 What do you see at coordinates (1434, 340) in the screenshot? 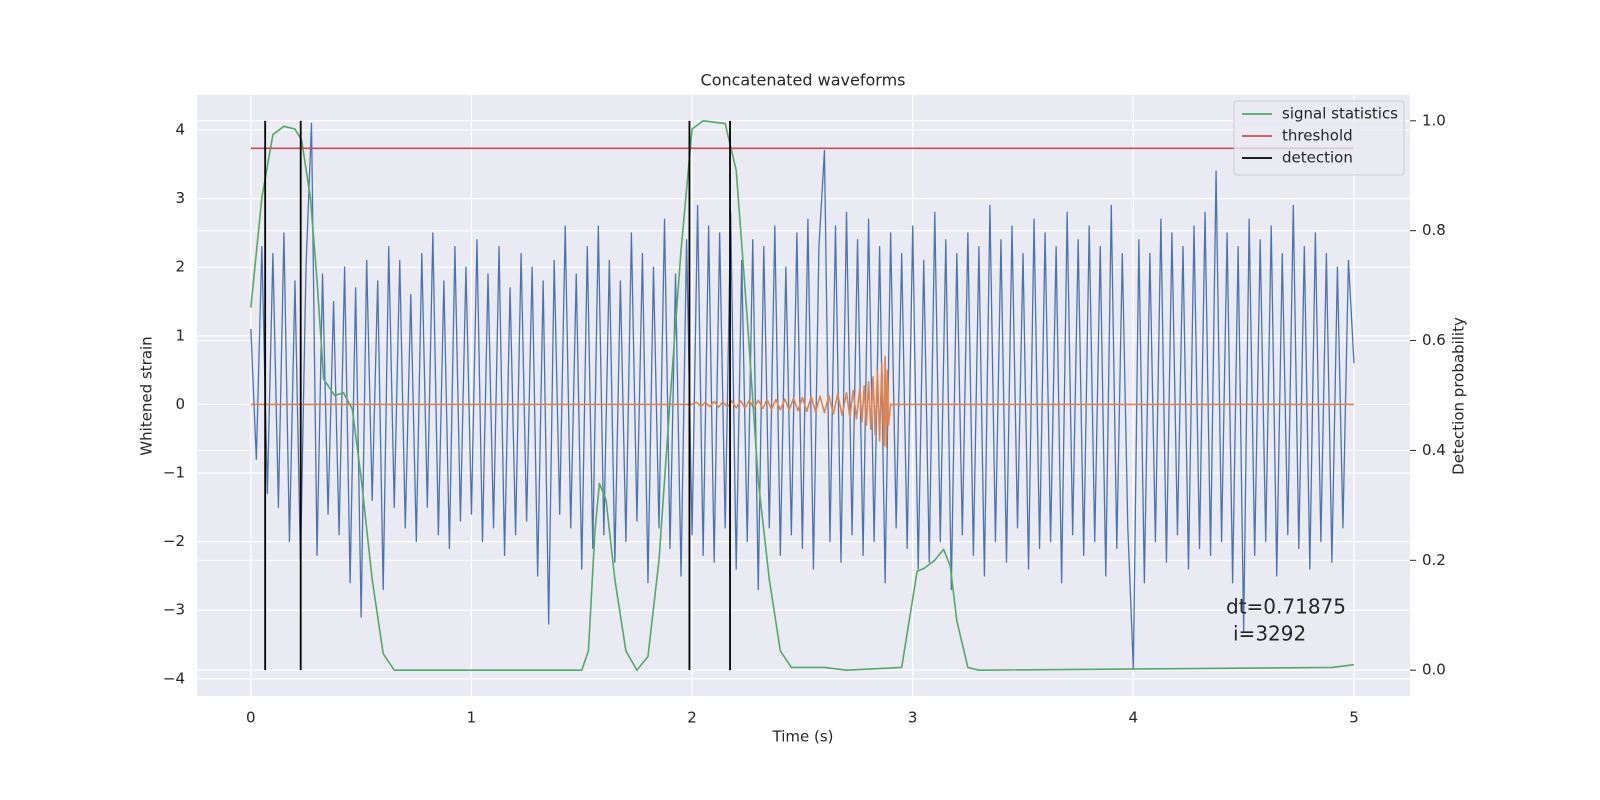
I see `y2-tick-label: 0.6` at bounding box center [1434, 340].